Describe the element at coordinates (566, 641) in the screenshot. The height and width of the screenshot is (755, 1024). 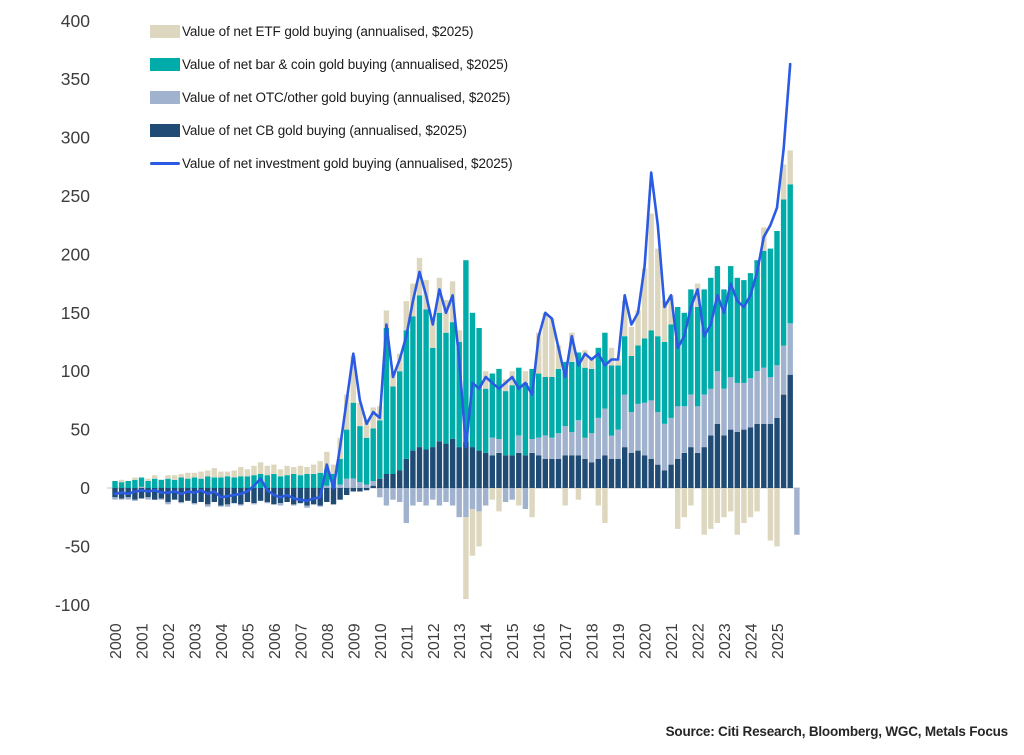
I see `svg-text: 2017` at that location.